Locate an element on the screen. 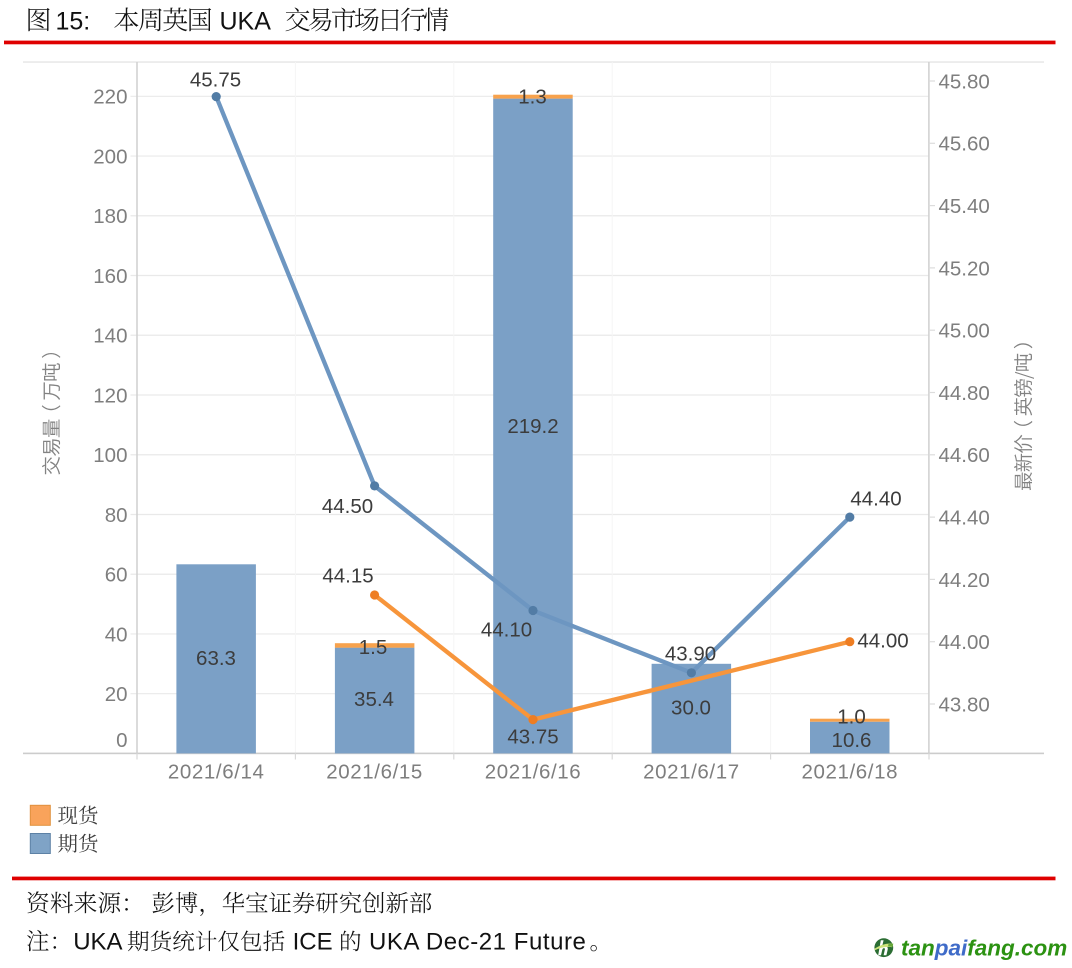 The width and height of the screenshot is (1072, 968). svg-text: 45.20 is located at coordinates (964, 268).